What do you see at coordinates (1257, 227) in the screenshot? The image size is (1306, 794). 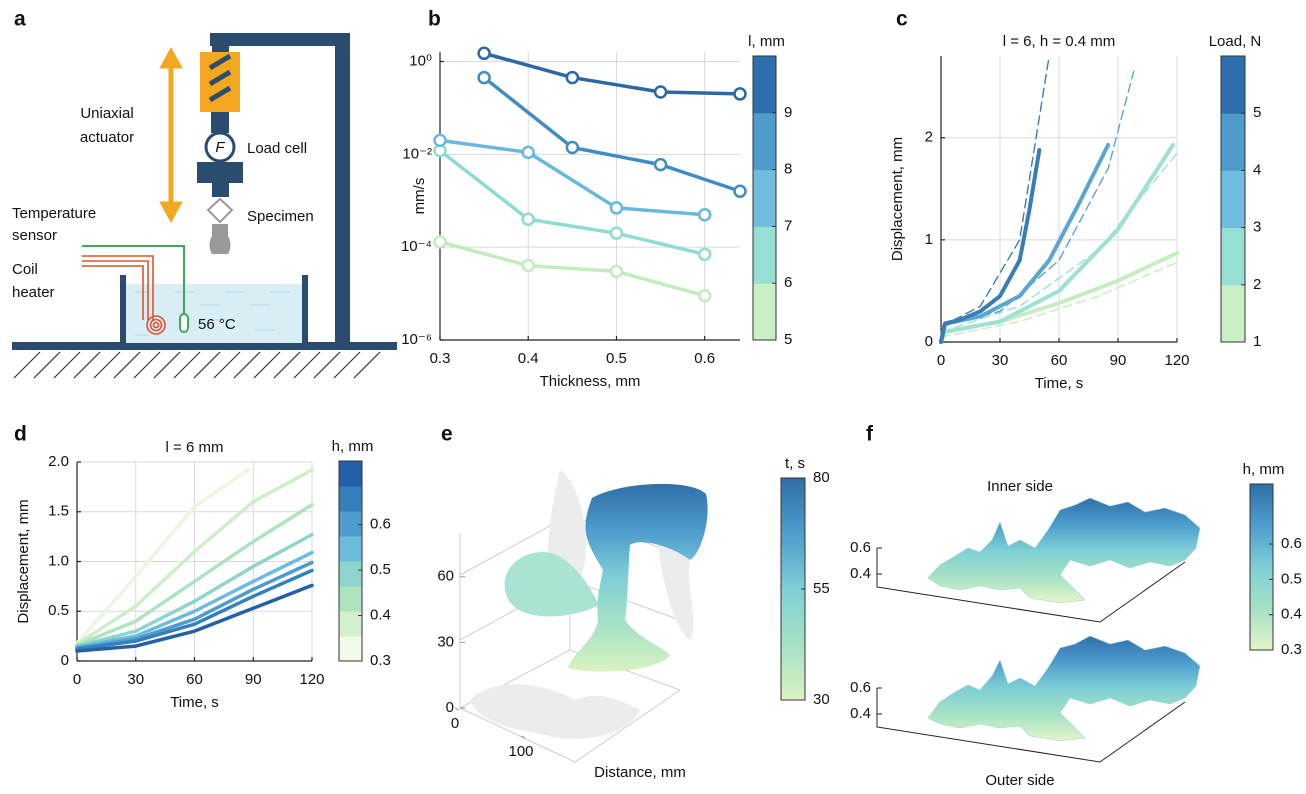 I see `colorbar-tick-label: 3` at bounding box center [1257, 227].